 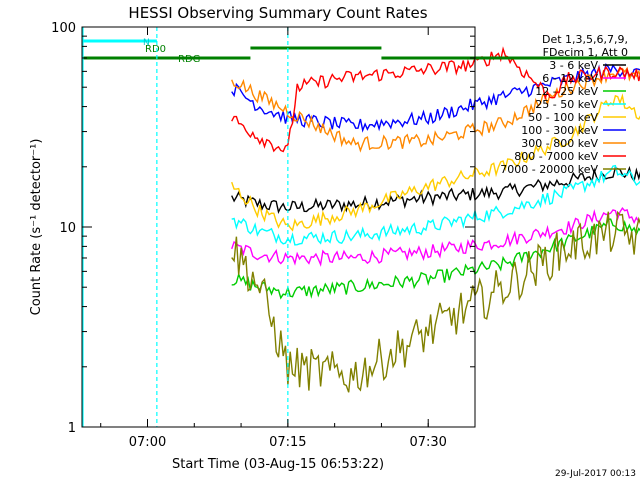 I want to click on legend-label-5: 50 - 100 keV, so click(x=563, y=117).